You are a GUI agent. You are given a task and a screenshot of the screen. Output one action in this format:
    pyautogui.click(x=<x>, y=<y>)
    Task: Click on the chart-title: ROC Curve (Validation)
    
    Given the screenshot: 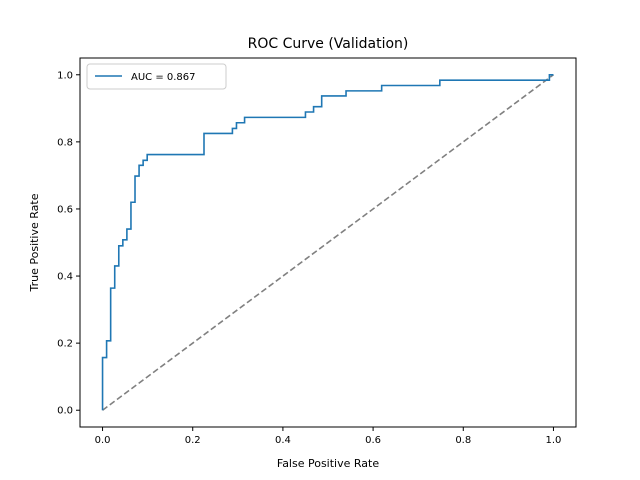 What is the action you would take?
    pyautogui.click(x=328, y=44)
    